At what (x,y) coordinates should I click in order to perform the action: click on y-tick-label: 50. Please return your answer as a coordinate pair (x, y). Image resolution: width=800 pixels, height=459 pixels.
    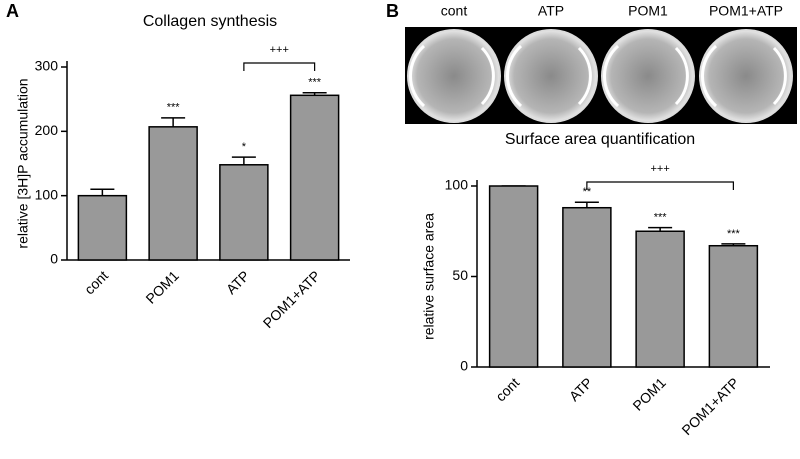
    Looking at the image, I should click on (460, 275).